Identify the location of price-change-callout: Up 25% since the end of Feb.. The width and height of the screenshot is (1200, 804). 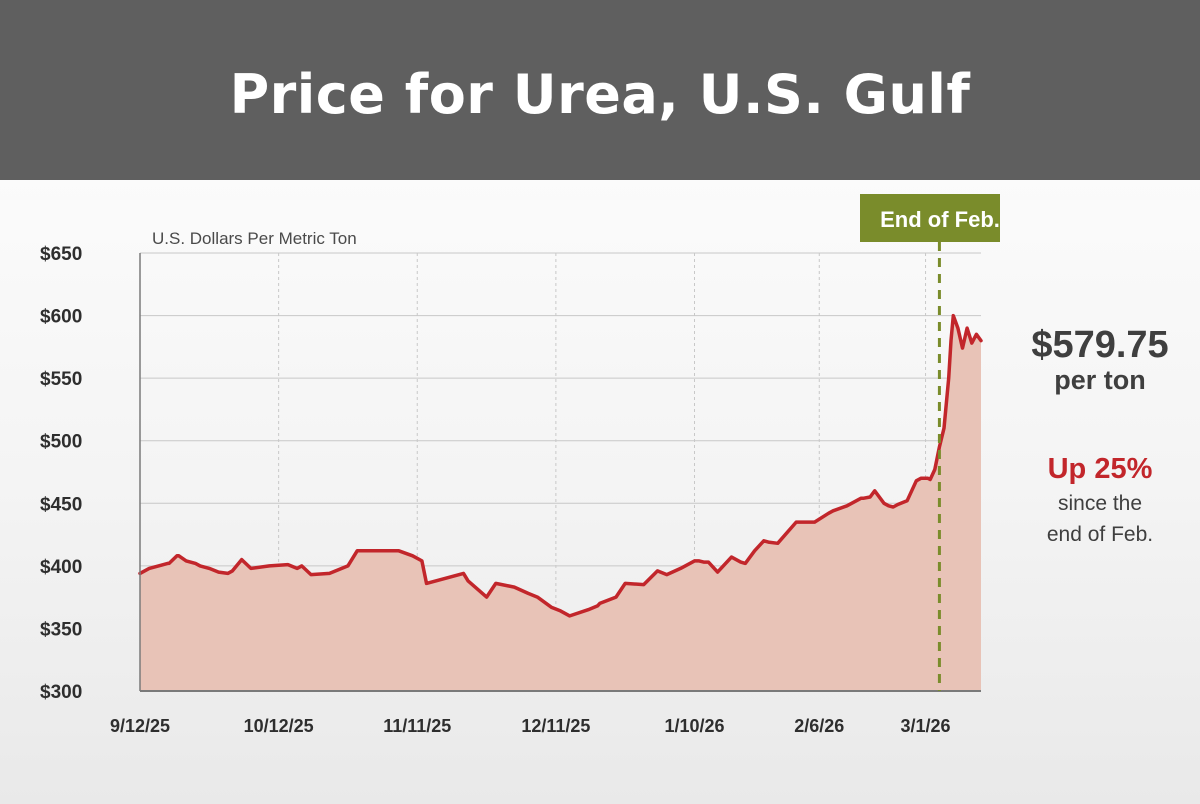
(1100, 500).